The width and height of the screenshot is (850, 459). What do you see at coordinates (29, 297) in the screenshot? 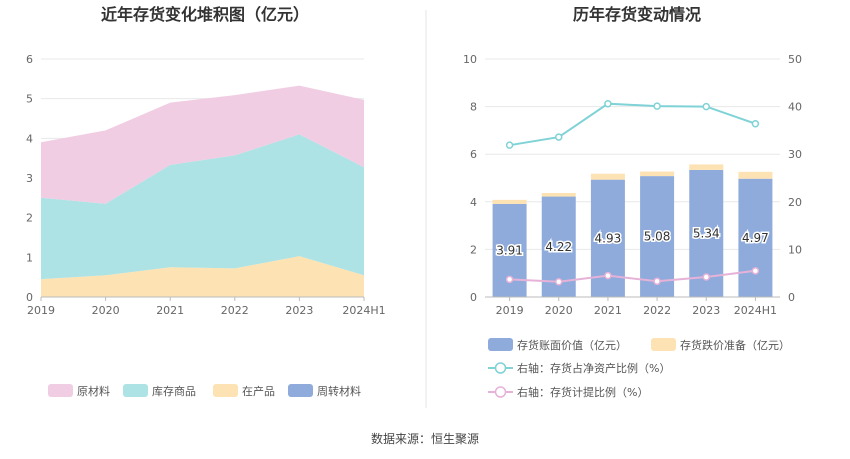
I see `left-y-tick-label: 0` at bounding box center [29, 297].